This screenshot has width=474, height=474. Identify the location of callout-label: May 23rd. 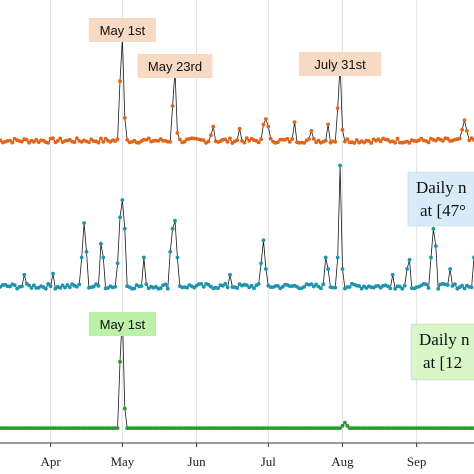
(175, 66).